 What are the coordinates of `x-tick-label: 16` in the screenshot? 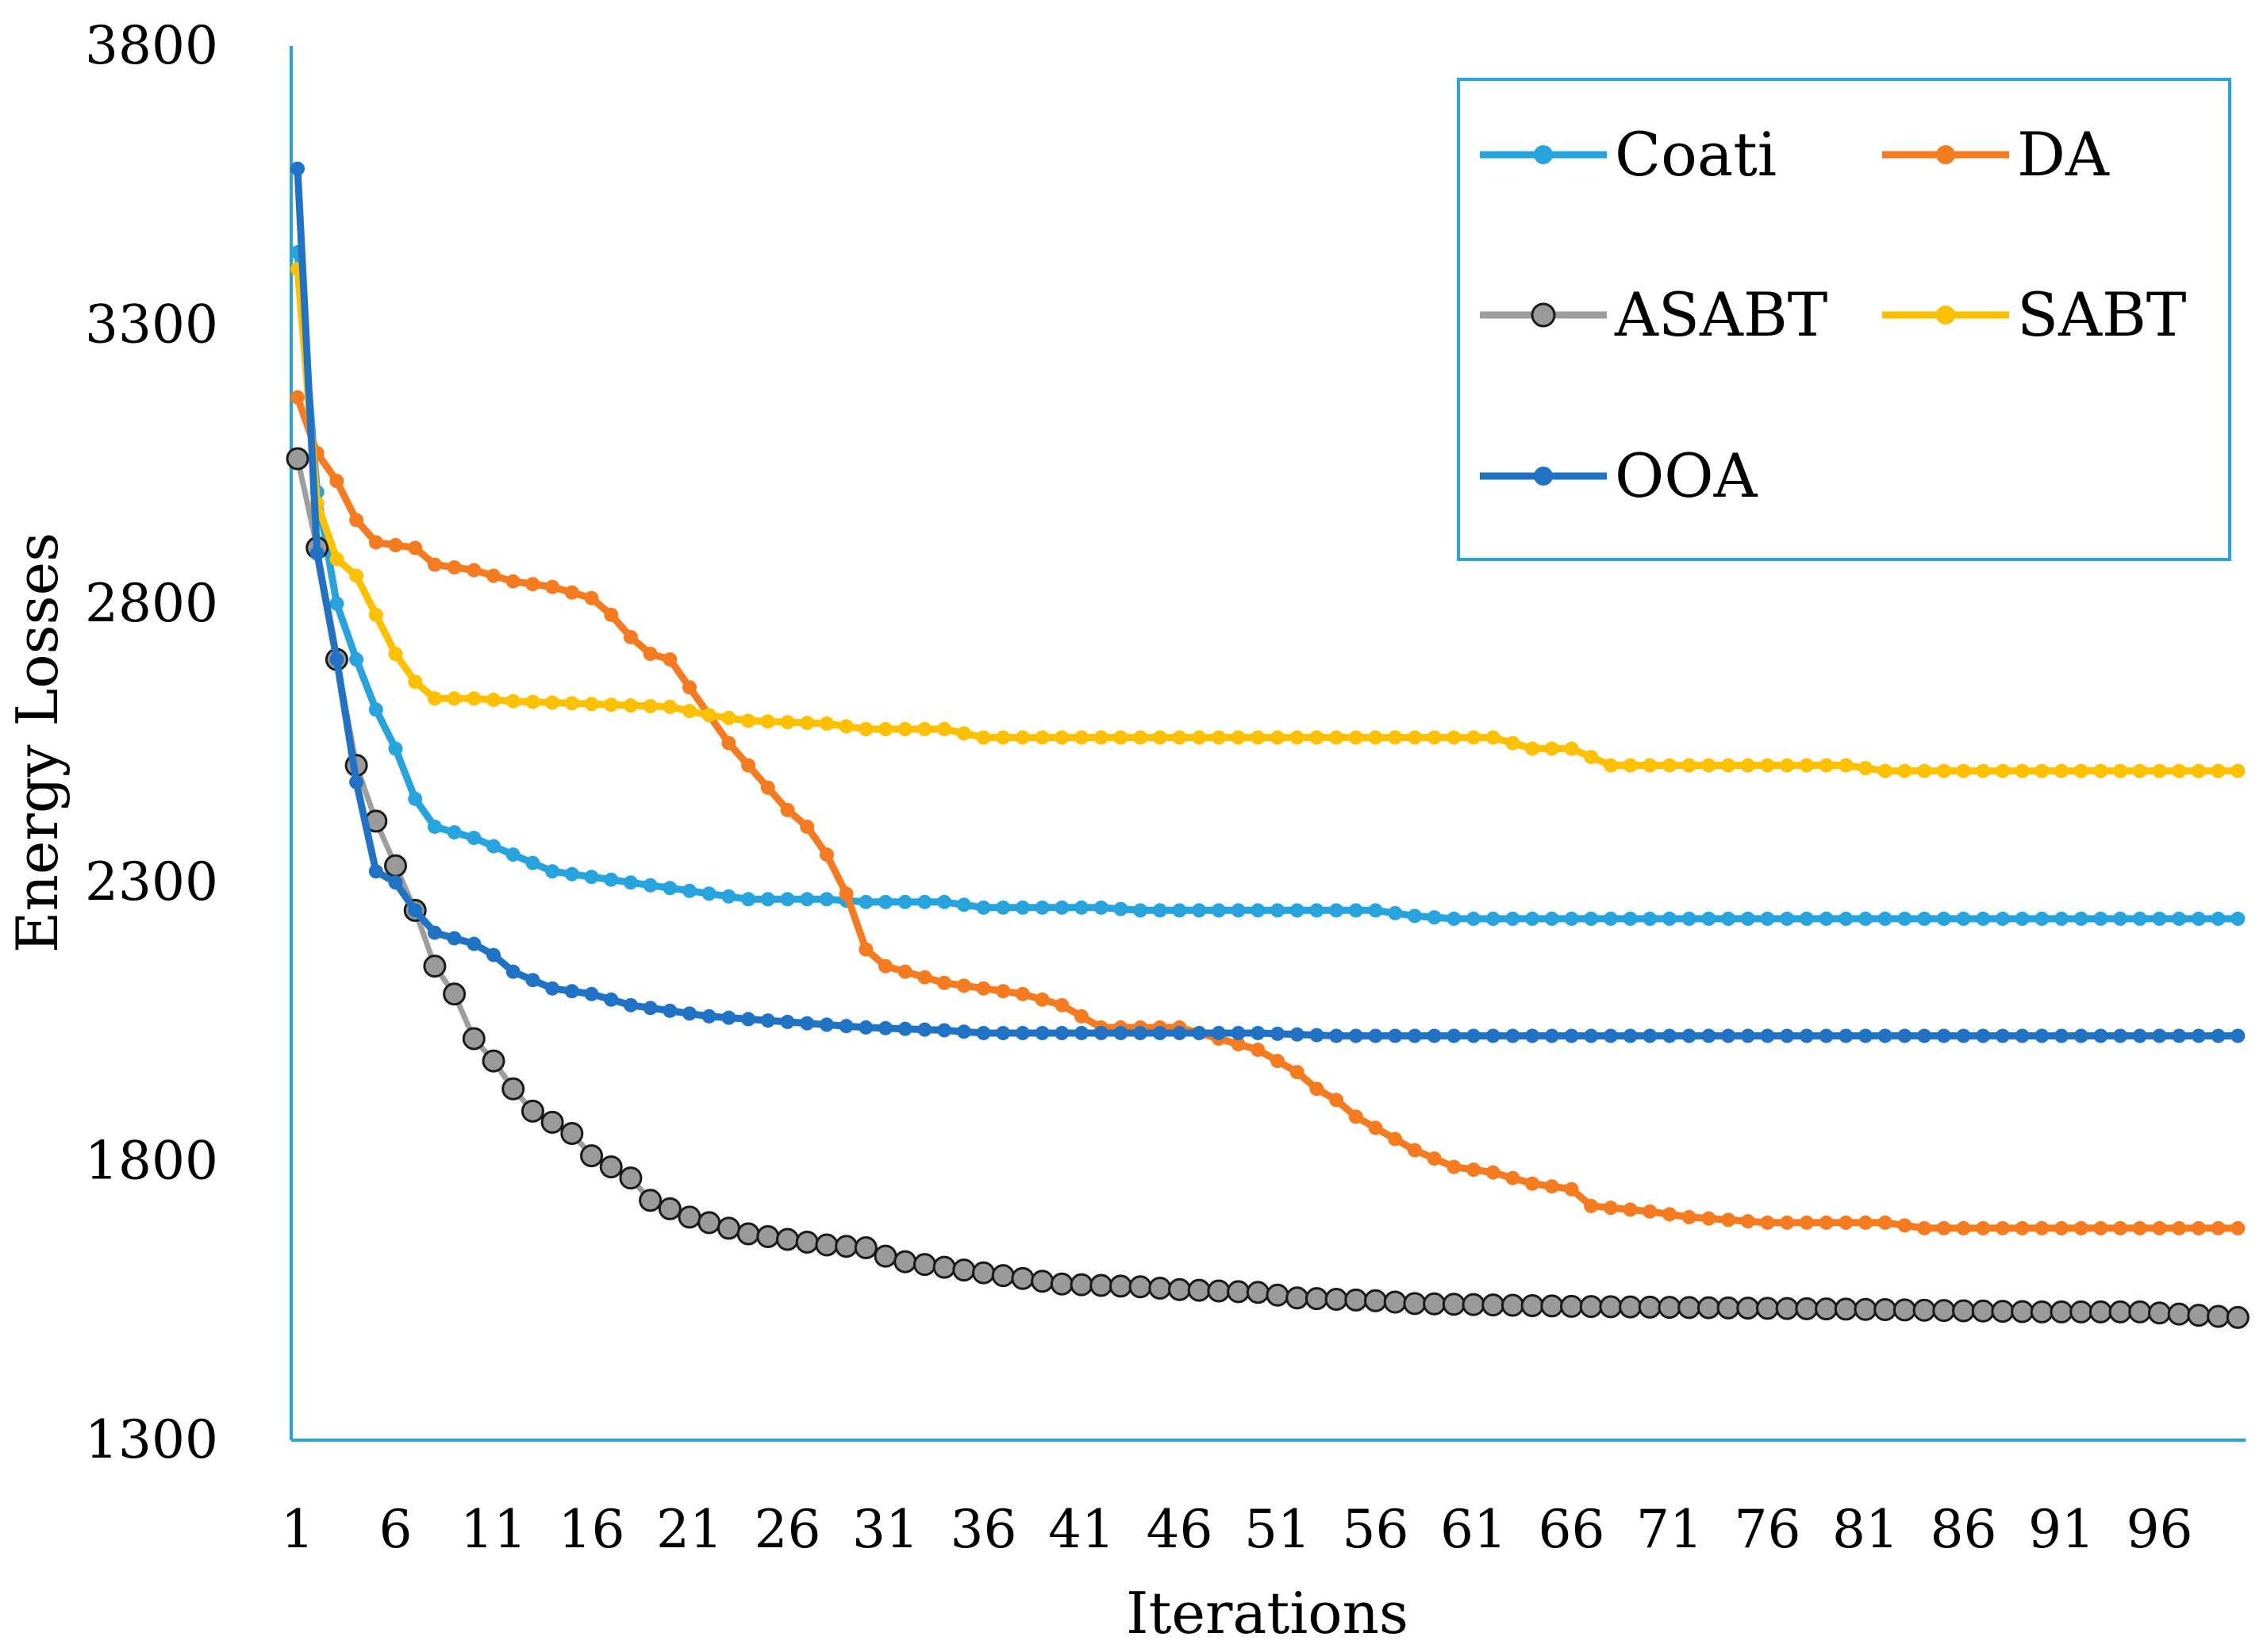 It's located at (592, 1529).